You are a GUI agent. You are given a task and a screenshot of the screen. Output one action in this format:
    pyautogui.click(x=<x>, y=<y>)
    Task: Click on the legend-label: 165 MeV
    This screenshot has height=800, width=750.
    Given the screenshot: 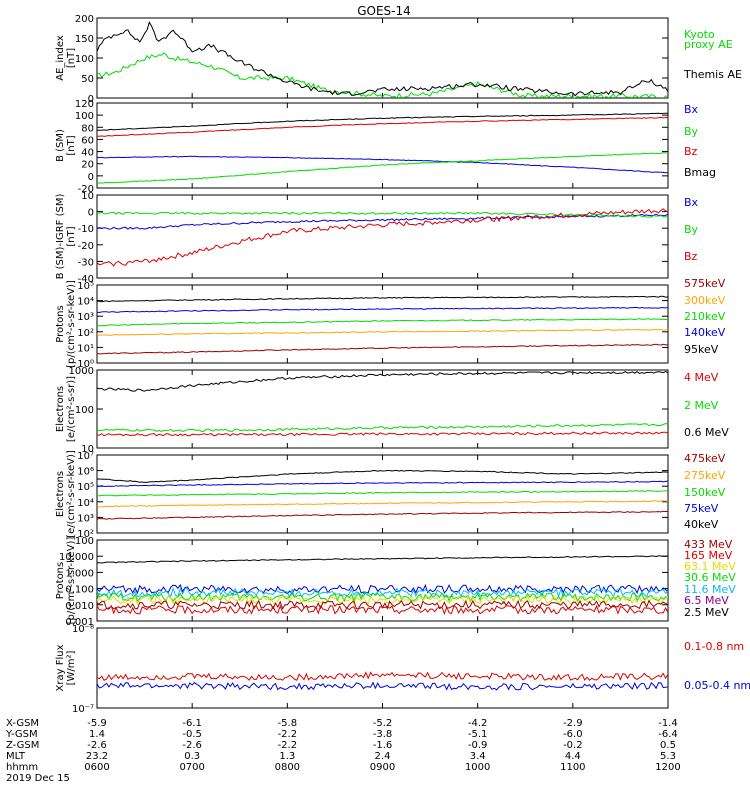 What is the action you would take?
    pyautogui.click(x=708, y=555)
    